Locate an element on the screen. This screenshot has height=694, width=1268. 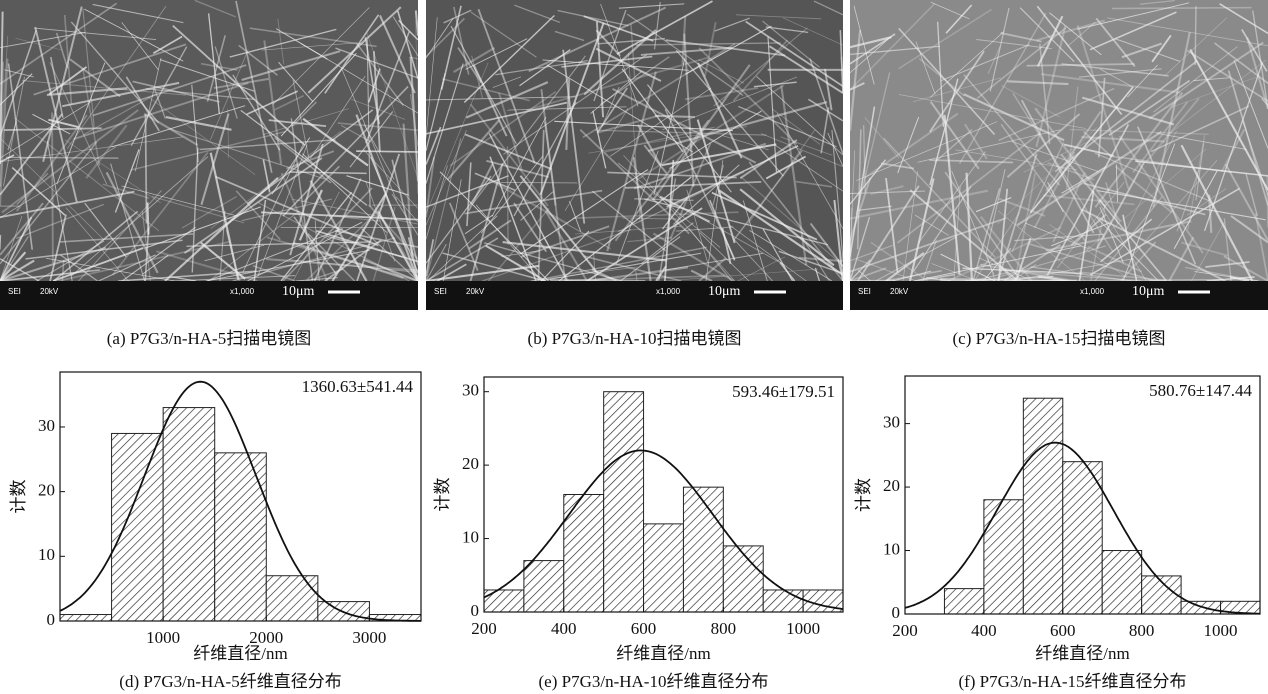
info-bar is located at coordinates (209, 295).